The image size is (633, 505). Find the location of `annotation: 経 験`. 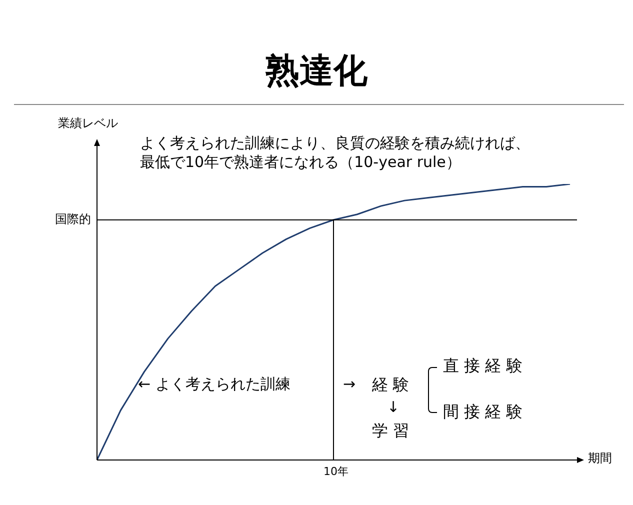

annotation: 経 験 is located at coordinates (391, 385).